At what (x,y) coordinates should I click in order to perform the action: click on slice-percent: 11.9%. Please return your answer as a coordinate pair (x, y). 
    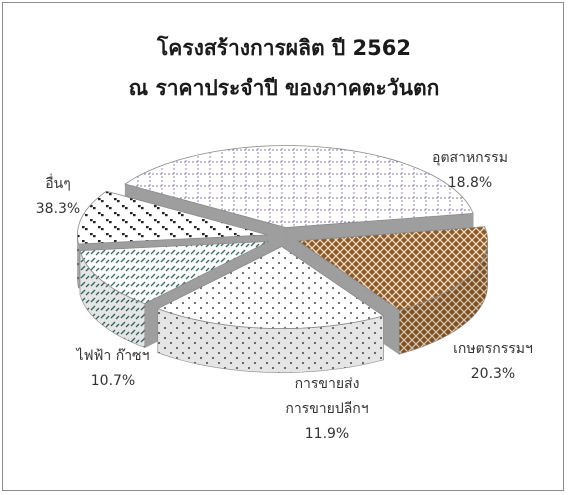
    Looking at the image, I should click on (327, 434).